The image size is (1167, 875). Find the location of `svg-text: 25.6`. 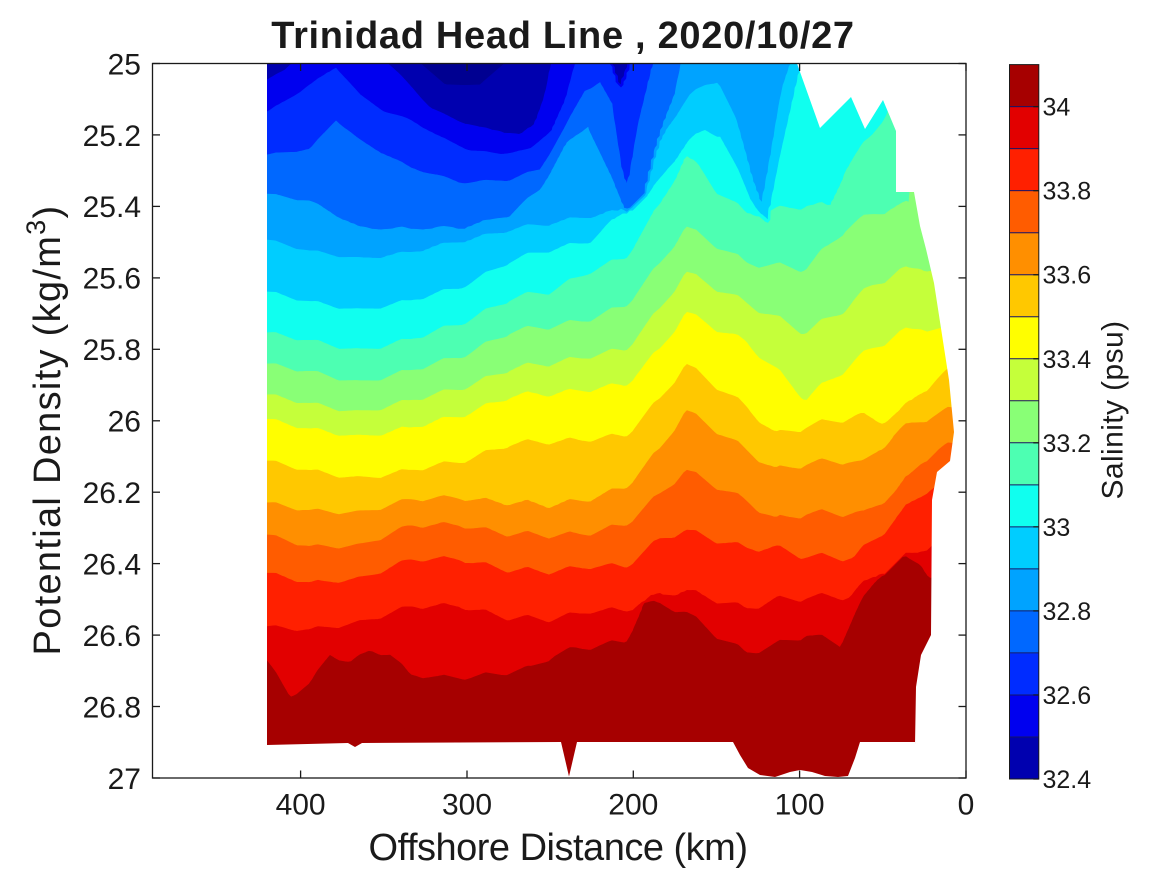

svg-text: 25.6 is located at coordinates (112, 279).